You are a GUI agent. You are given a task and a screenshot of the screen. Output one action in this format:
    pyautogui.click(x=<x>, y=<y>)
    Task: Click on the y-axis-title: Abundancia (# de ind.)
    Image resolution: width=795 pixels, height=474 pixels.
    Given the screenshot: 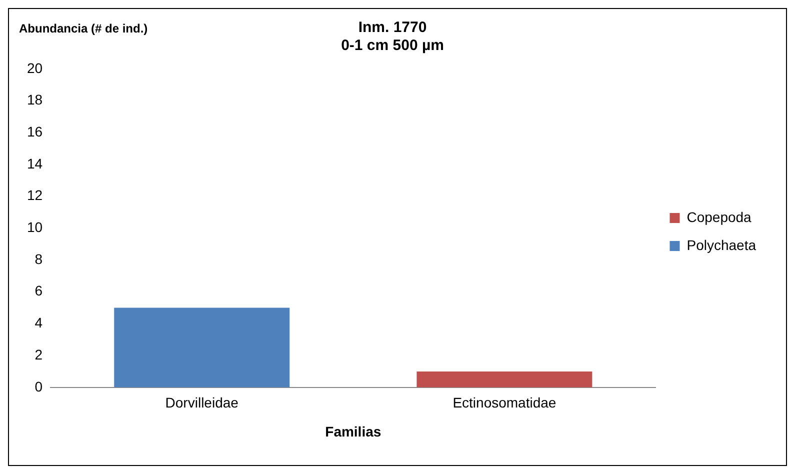 What is the action you would take?
    pyautogui.click(x=83, y=28)
    